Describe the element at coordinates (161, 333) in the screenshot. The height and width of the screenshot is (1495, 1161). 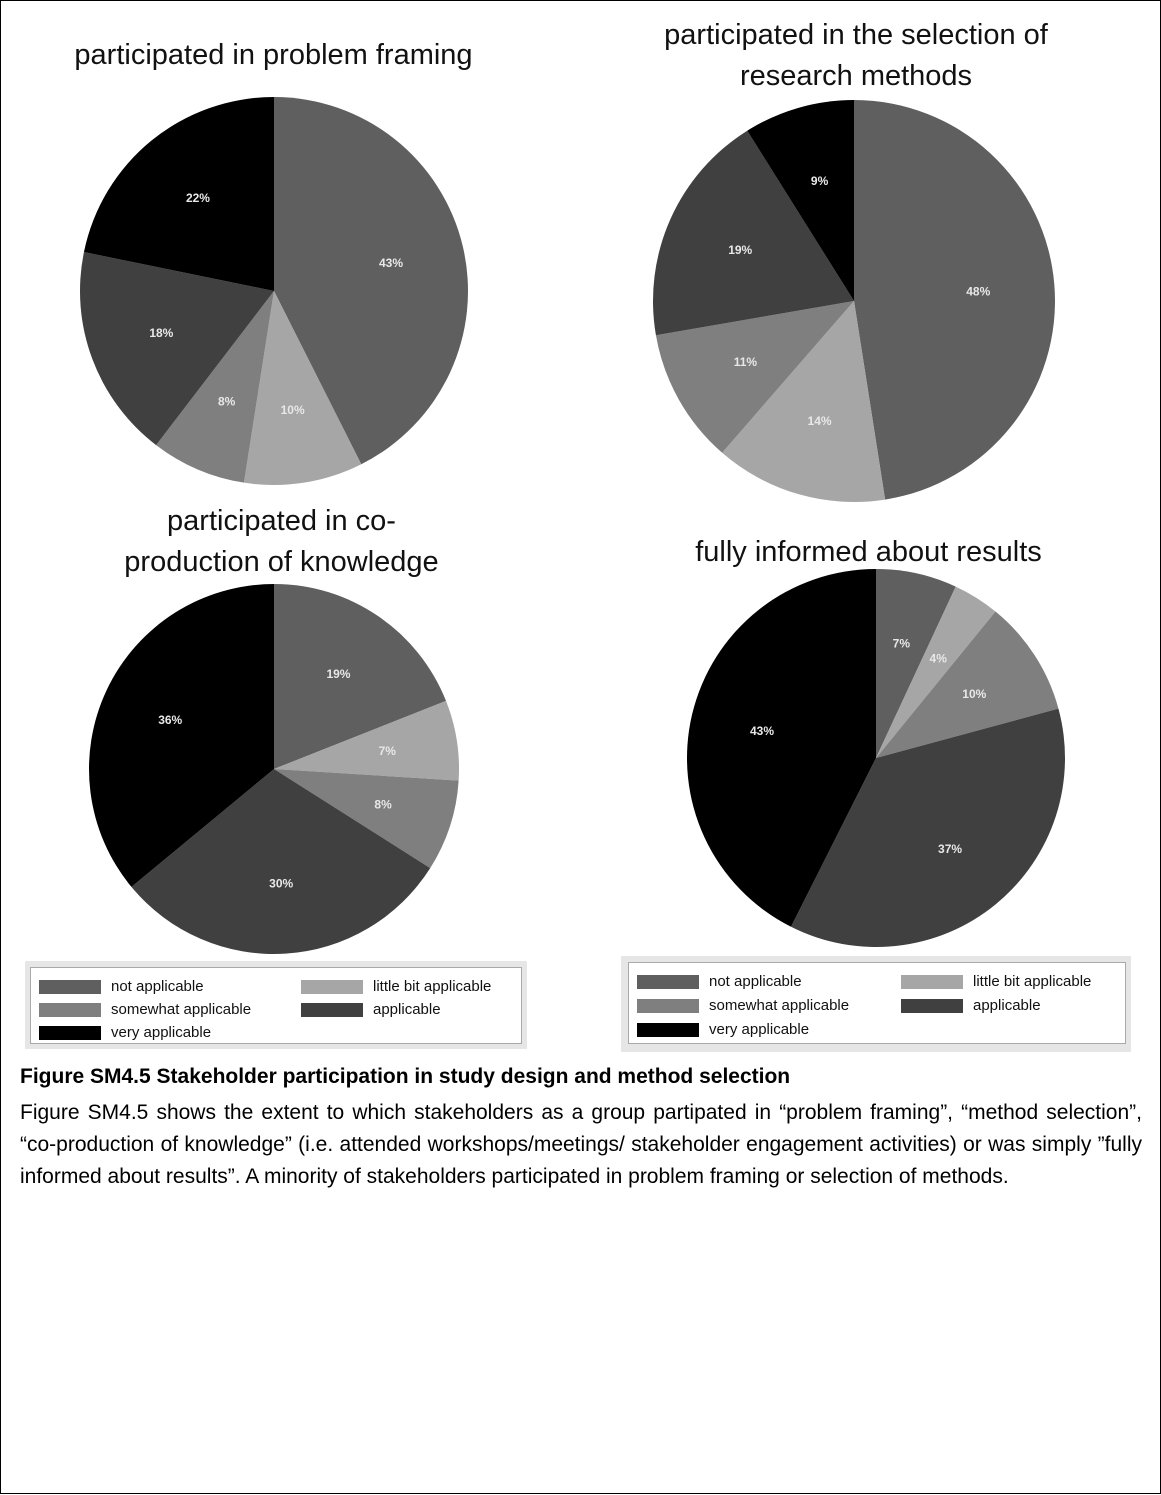
I see `slice-label: 18%` at that location.